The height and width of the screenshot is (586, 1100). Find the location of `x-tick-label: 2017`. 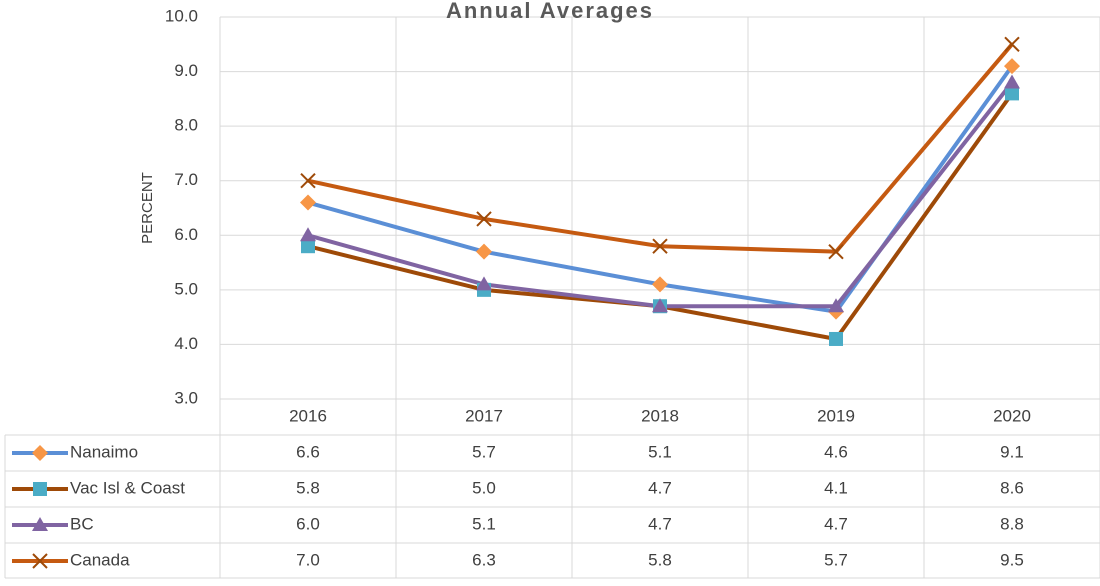

x-tick-label: 2017 is located at coordinates (484, 415).